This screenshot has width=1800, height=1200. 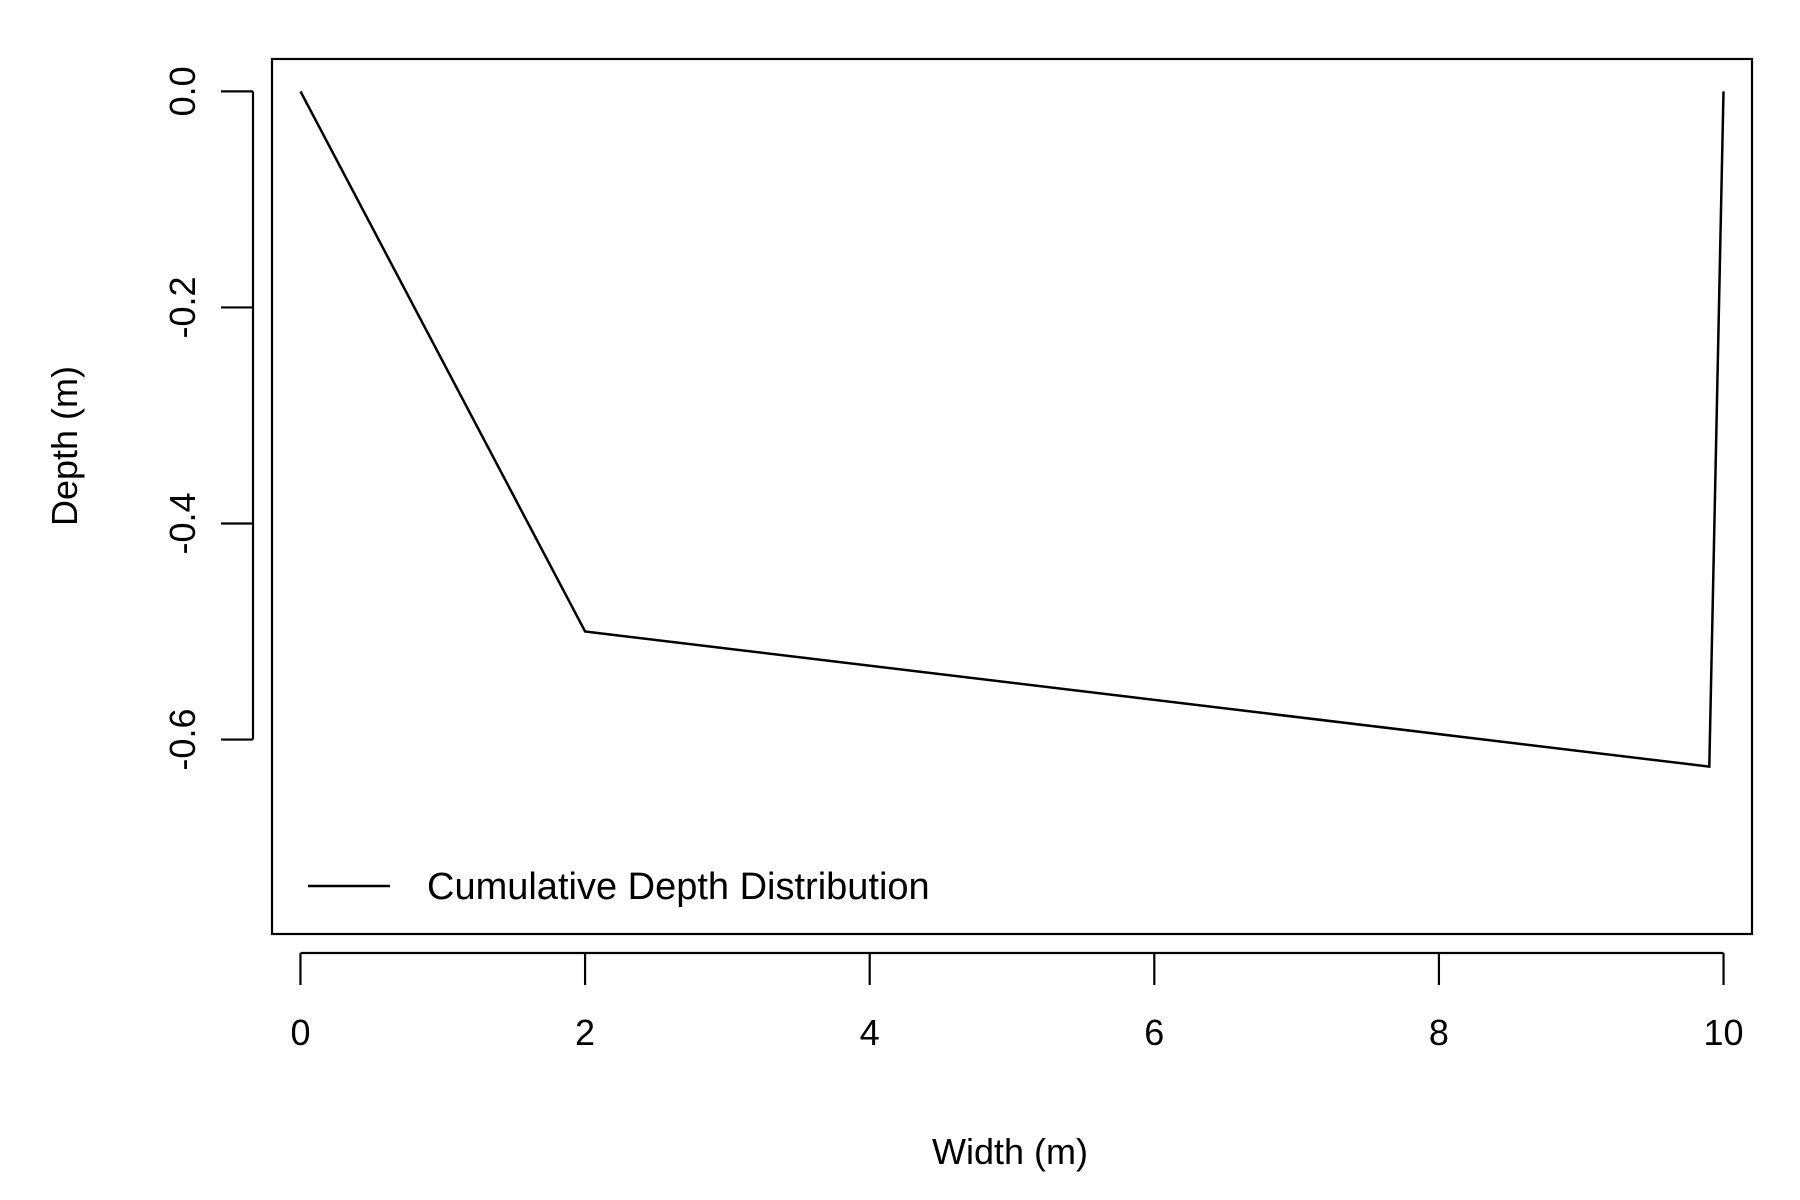 I want to click on legend-label: Cumulative Depth Distribution, so click(x=678, y=887).